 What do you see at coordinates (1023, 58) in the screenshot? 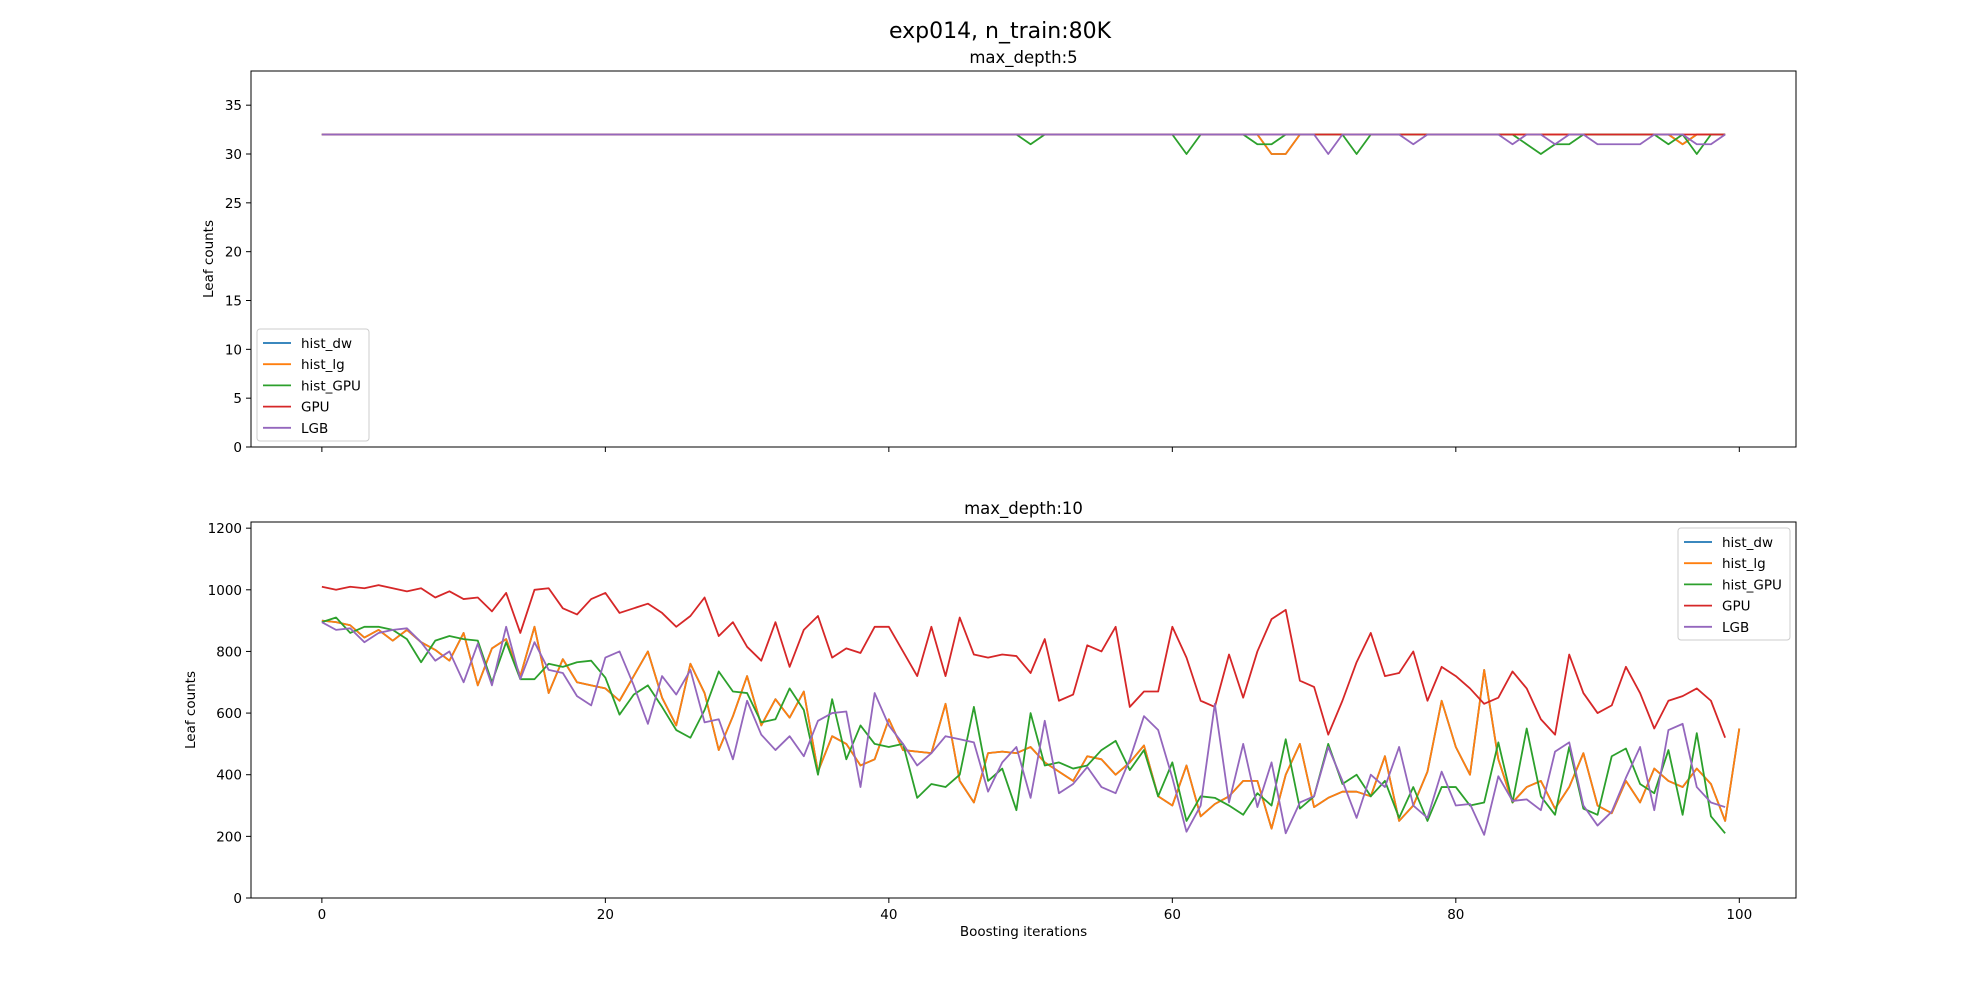
I see `axes-title: max_depth:5` at bounding box center [1023, 58].